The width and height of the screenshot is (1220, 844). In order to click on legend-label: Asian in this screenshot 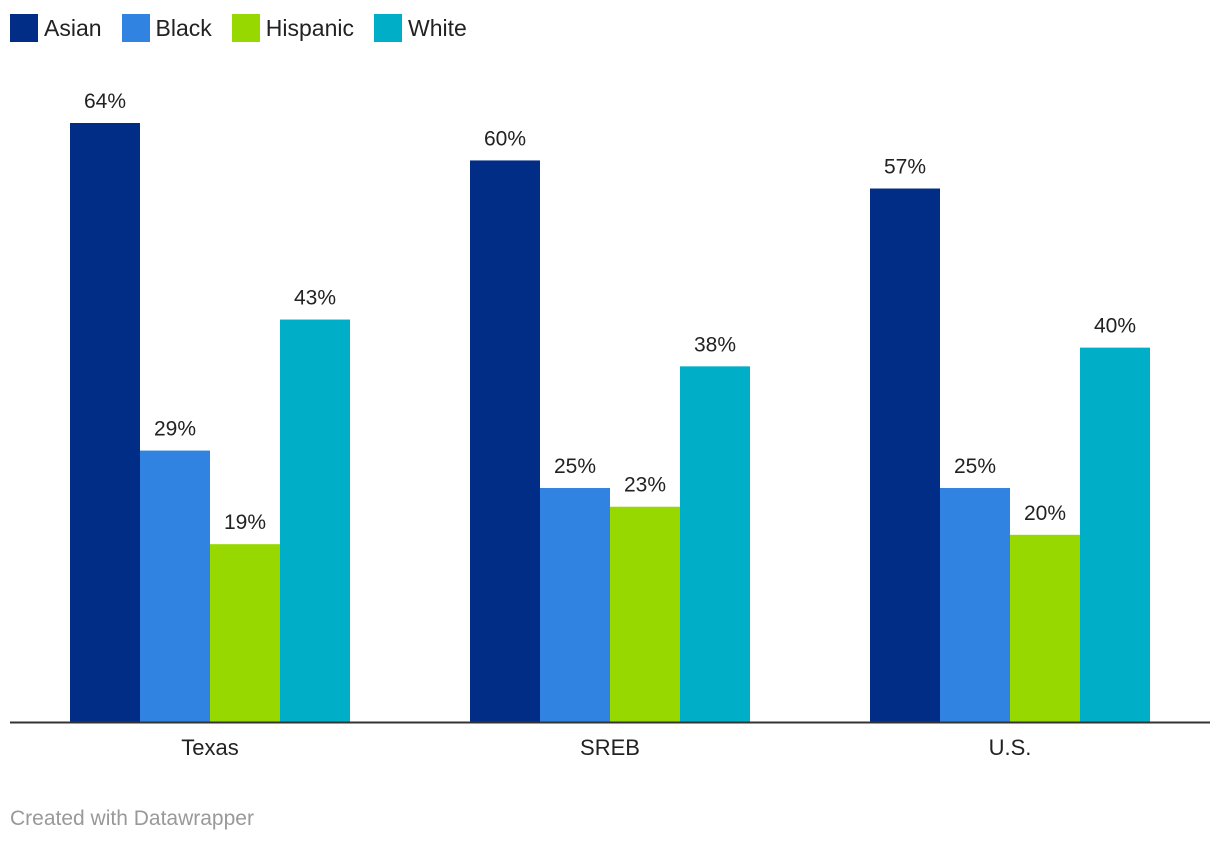, I will do `click(73, 28)`.